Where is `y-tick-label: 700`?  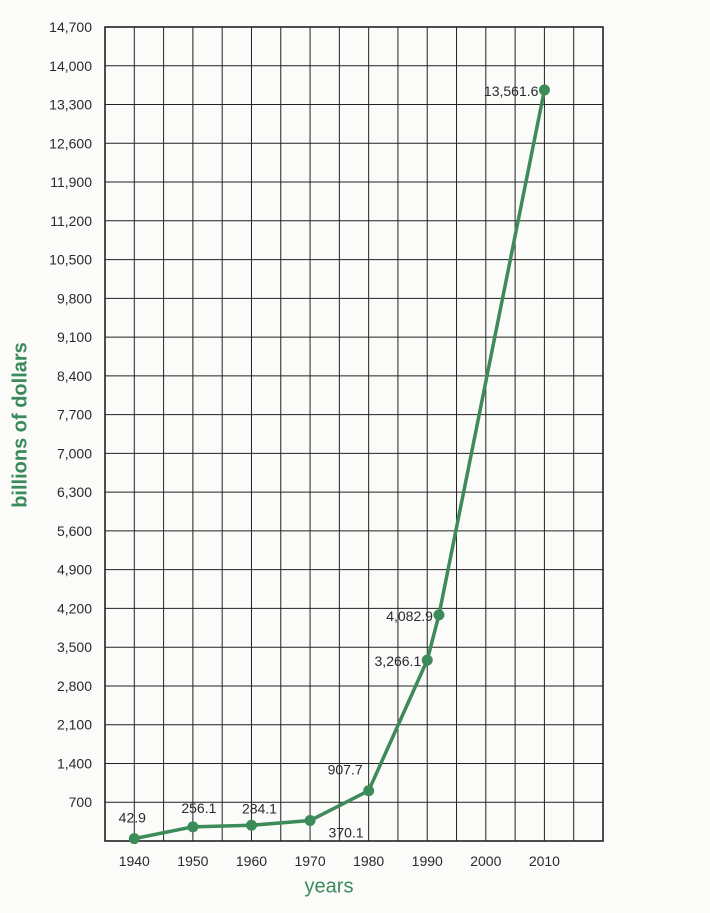
y-tick-label: 700 is located at coordinates (81, 802).